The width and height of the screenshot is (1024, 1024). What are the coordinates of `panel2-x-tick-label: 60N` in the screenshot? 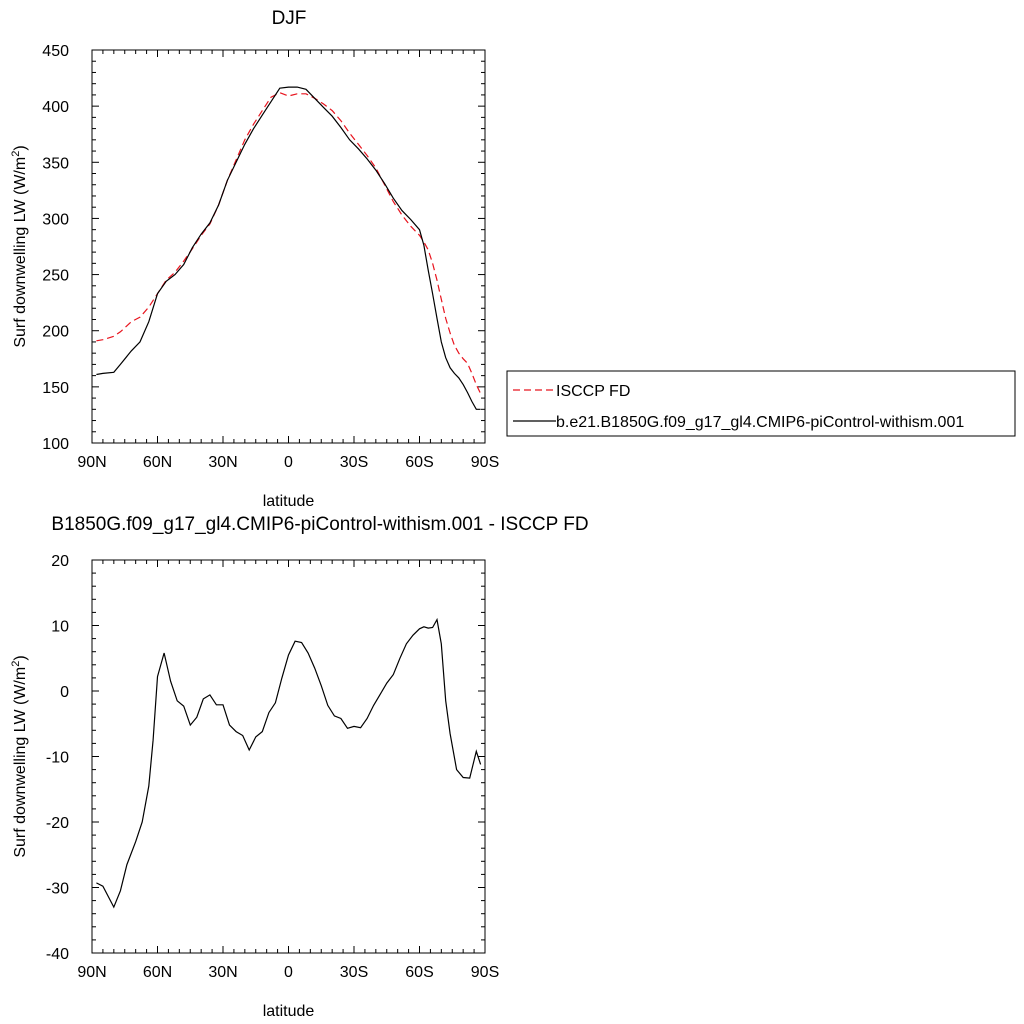 It's located at (157, 972).